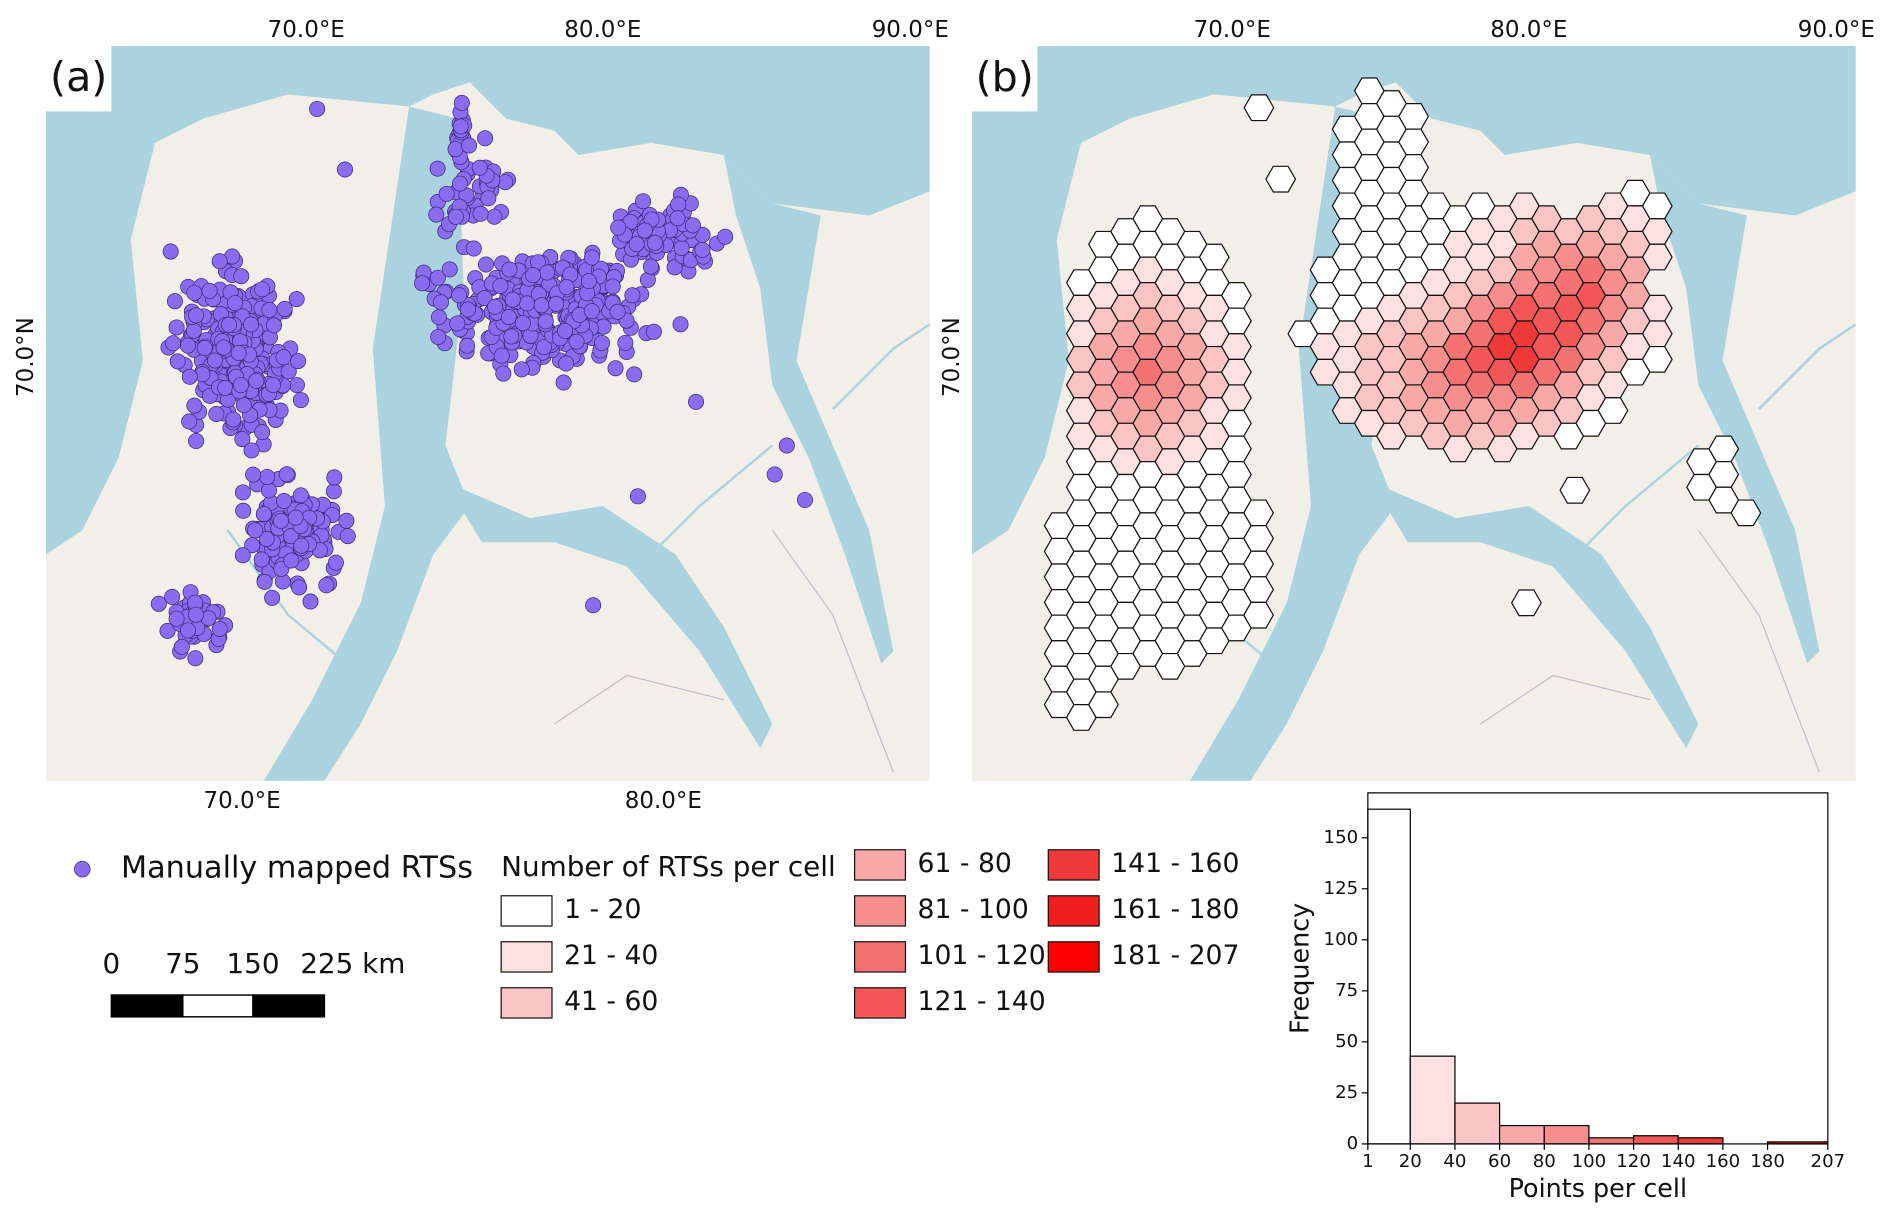  What do you see at coordinates (1346, 1092) in the screenshot?
I see `y-tick-label: 25` at bounding box center [1346, 1092].